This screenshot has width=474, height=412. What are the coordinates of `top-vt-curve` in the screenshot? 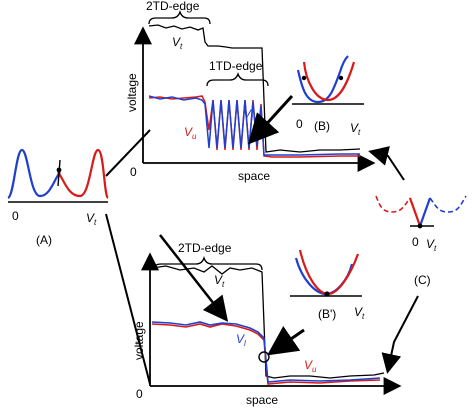 It's located at (254, 88).